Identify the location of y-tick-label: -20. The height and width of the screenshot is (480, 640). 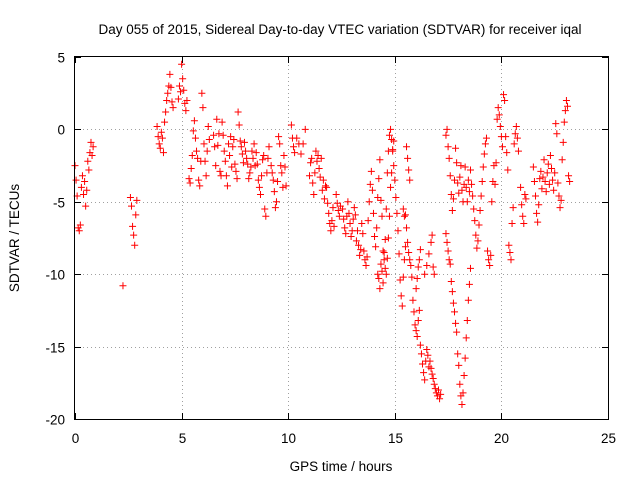
(55, 420).